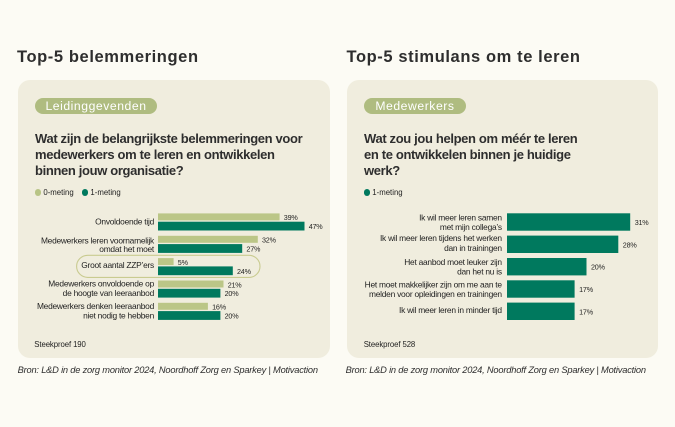 This screenshot has height=427, width=675. What do you see at coordinates (441, 238) in the screenshot?
I see `svg-text:Ik wil meer leren tijdens het: Ik wil meer leren tijdens het werken` at bounding box center [441, 238].